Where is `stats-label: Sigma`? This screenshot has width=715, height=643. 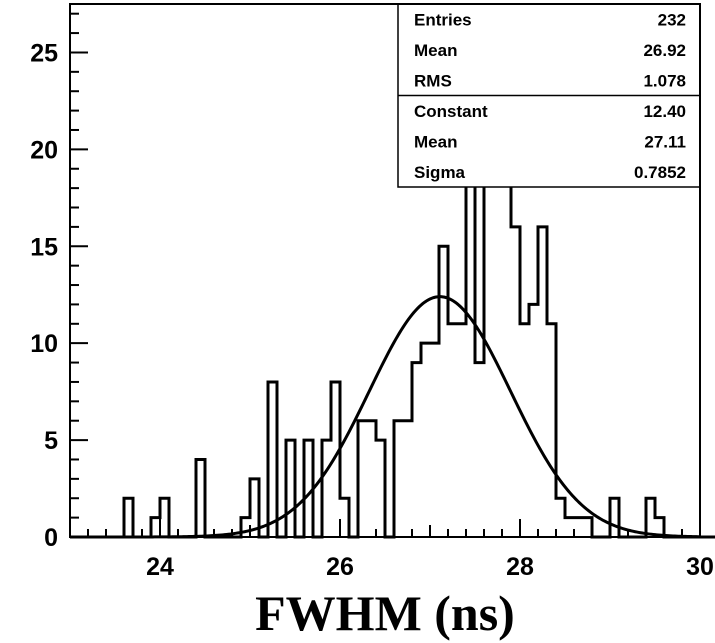 stats-label: Sigma is located at coordinates (440, 172).